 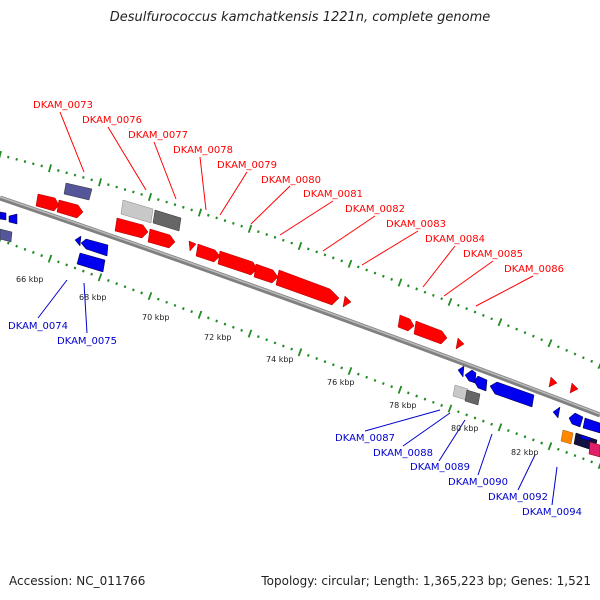 I want to click on label-dkam-0089: DKAM_0089, so click(x=440, y=467).